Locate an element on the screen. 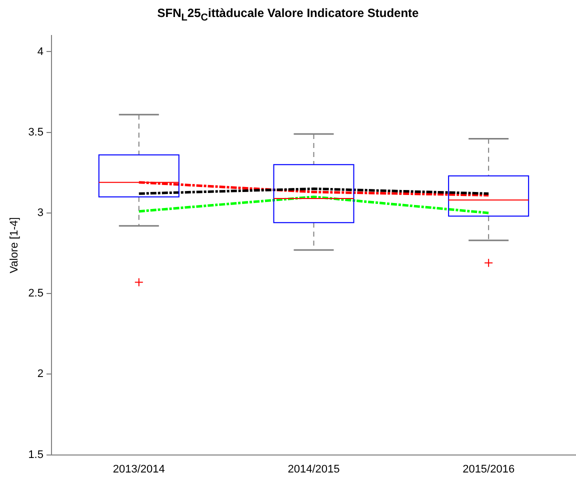 This screenshot has width=576, height=479. y-tick-label: 1.5 is located at coordinates (36, 454).